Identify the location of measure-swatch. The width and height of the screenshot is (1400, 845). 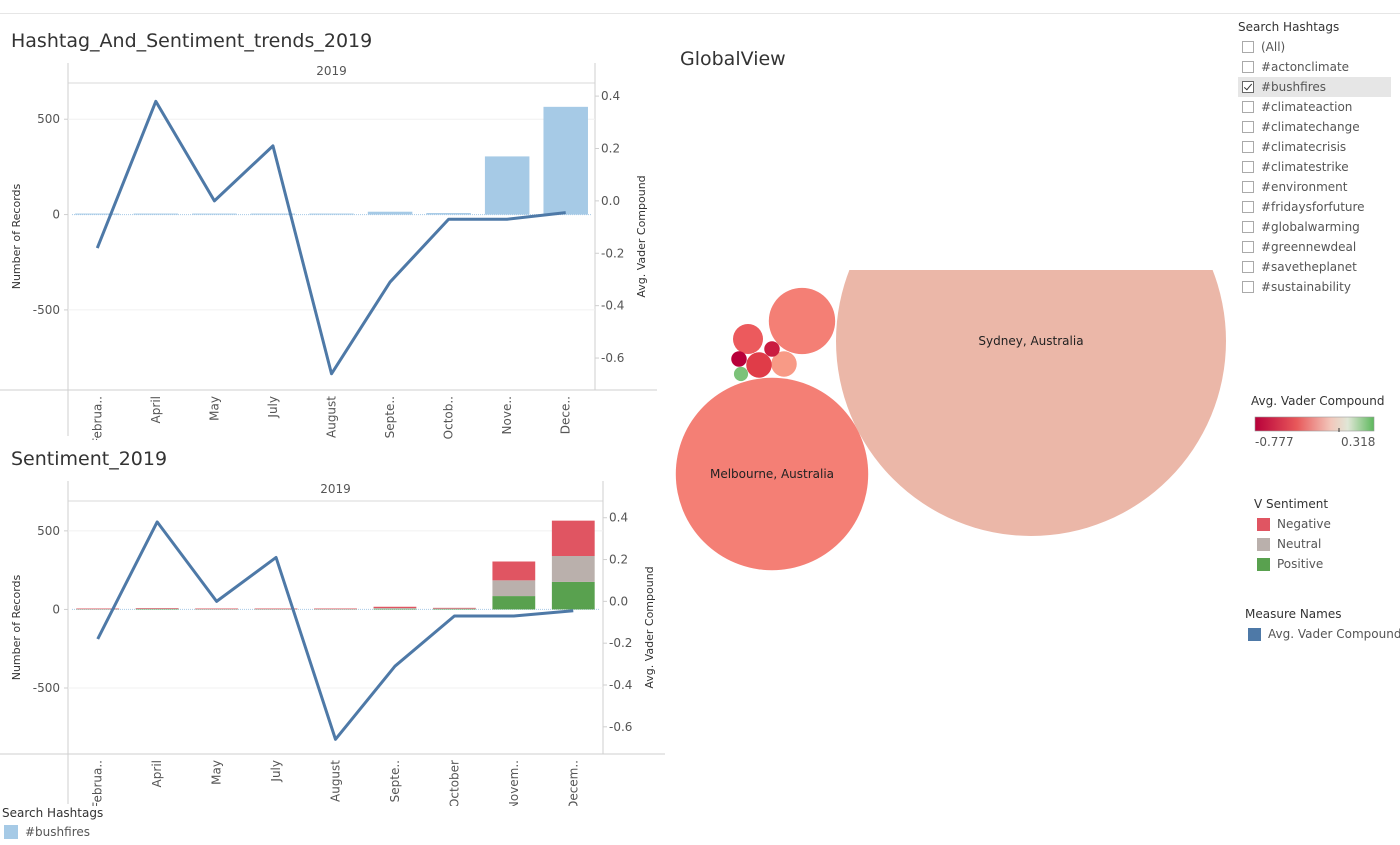
(1254, 634).